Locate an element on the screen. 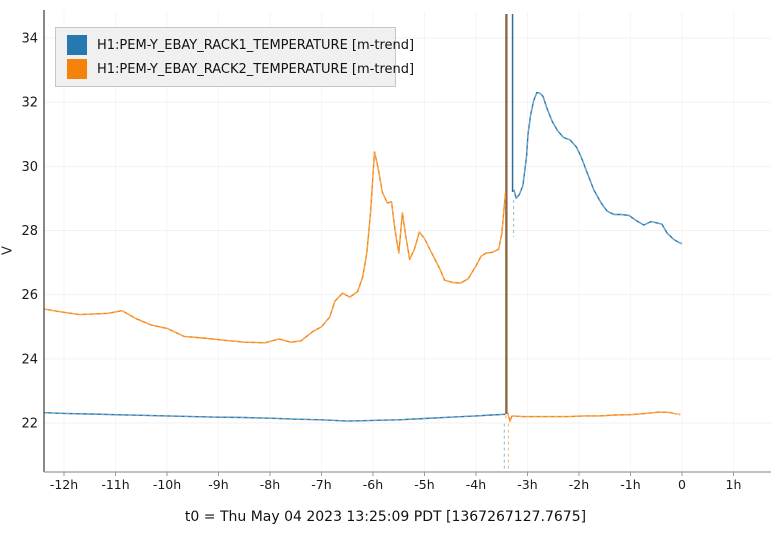  x-tick-label: 0 is located at coordinates (682, 484).